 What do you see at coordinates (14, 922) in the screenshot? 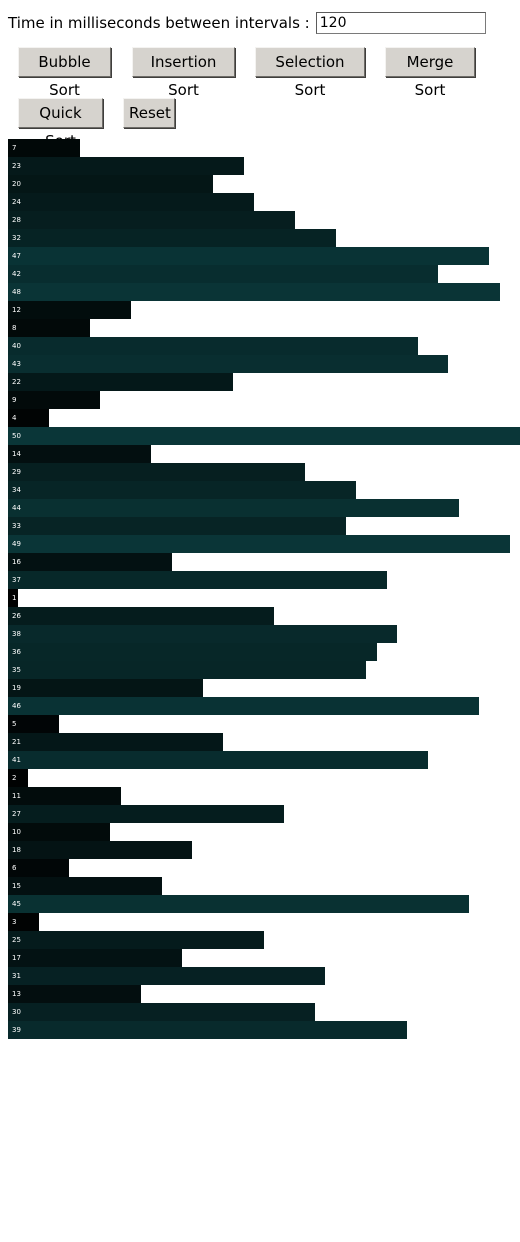
I see `bar-value-label: 3` at bounding box center [14, 922].